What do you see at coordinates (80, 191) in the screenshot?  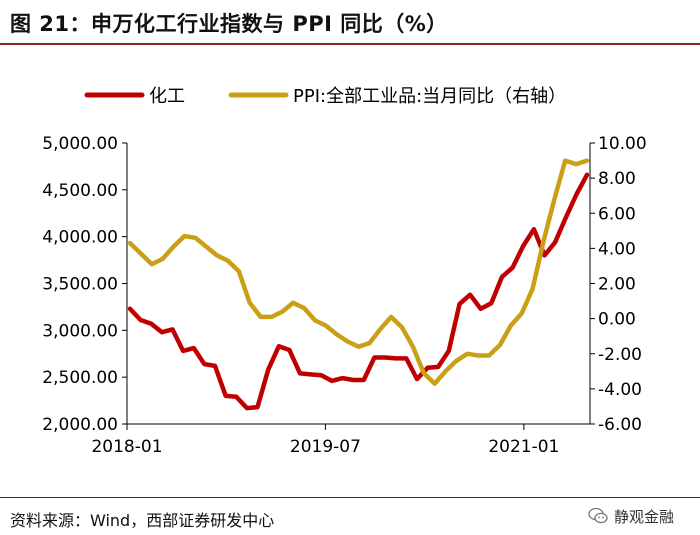 I see `left-tick-label: 4,500.00` at bounding box center [80, 191].